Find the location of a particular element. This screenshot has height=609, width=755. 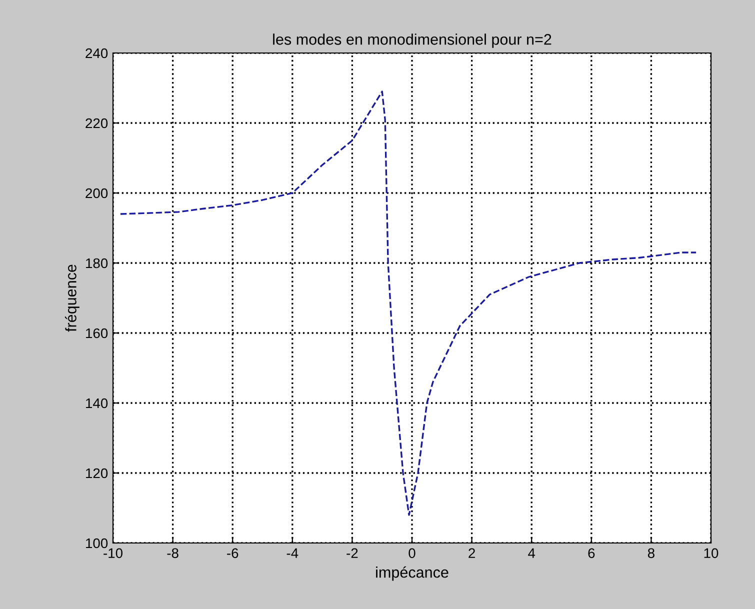

x-tick-label: 0 is located at coordinates (412, 553).